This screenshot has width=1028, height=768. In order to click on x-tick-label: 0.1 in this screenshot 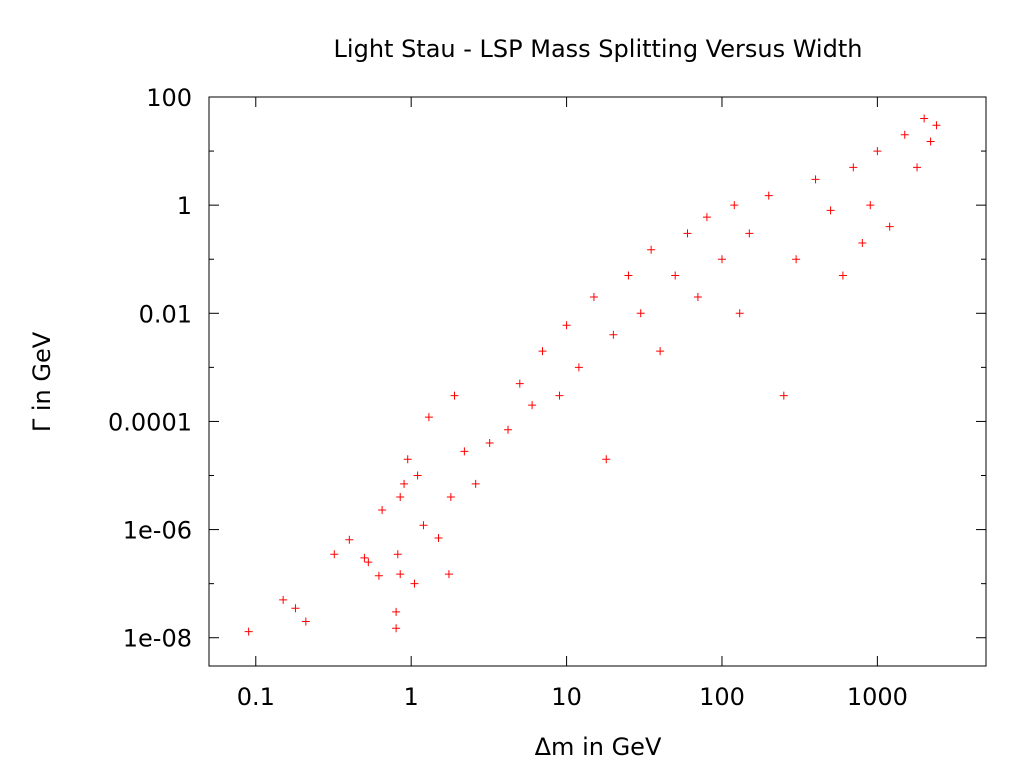, I will do `click(256, 697)`.